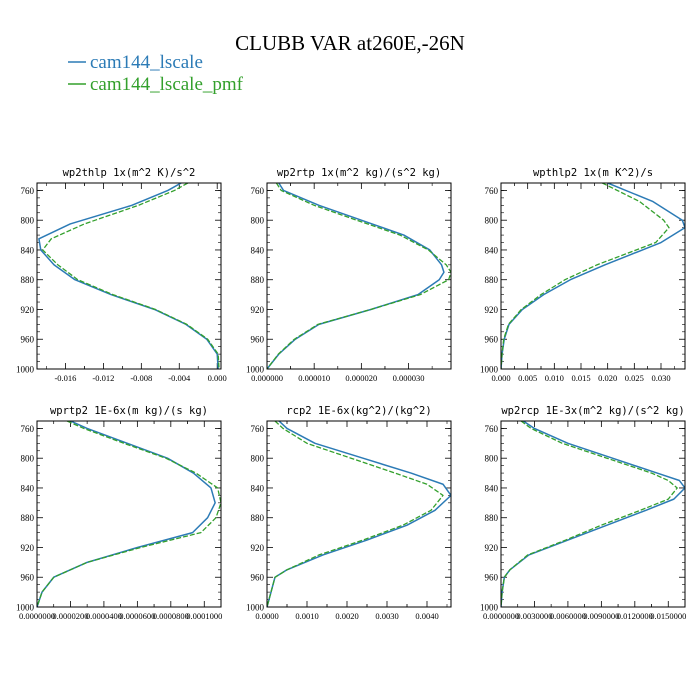 The image size is (700, 700). I want to click on figure-title: CLUBB VAR at260E,-26N, so click(350, 43).